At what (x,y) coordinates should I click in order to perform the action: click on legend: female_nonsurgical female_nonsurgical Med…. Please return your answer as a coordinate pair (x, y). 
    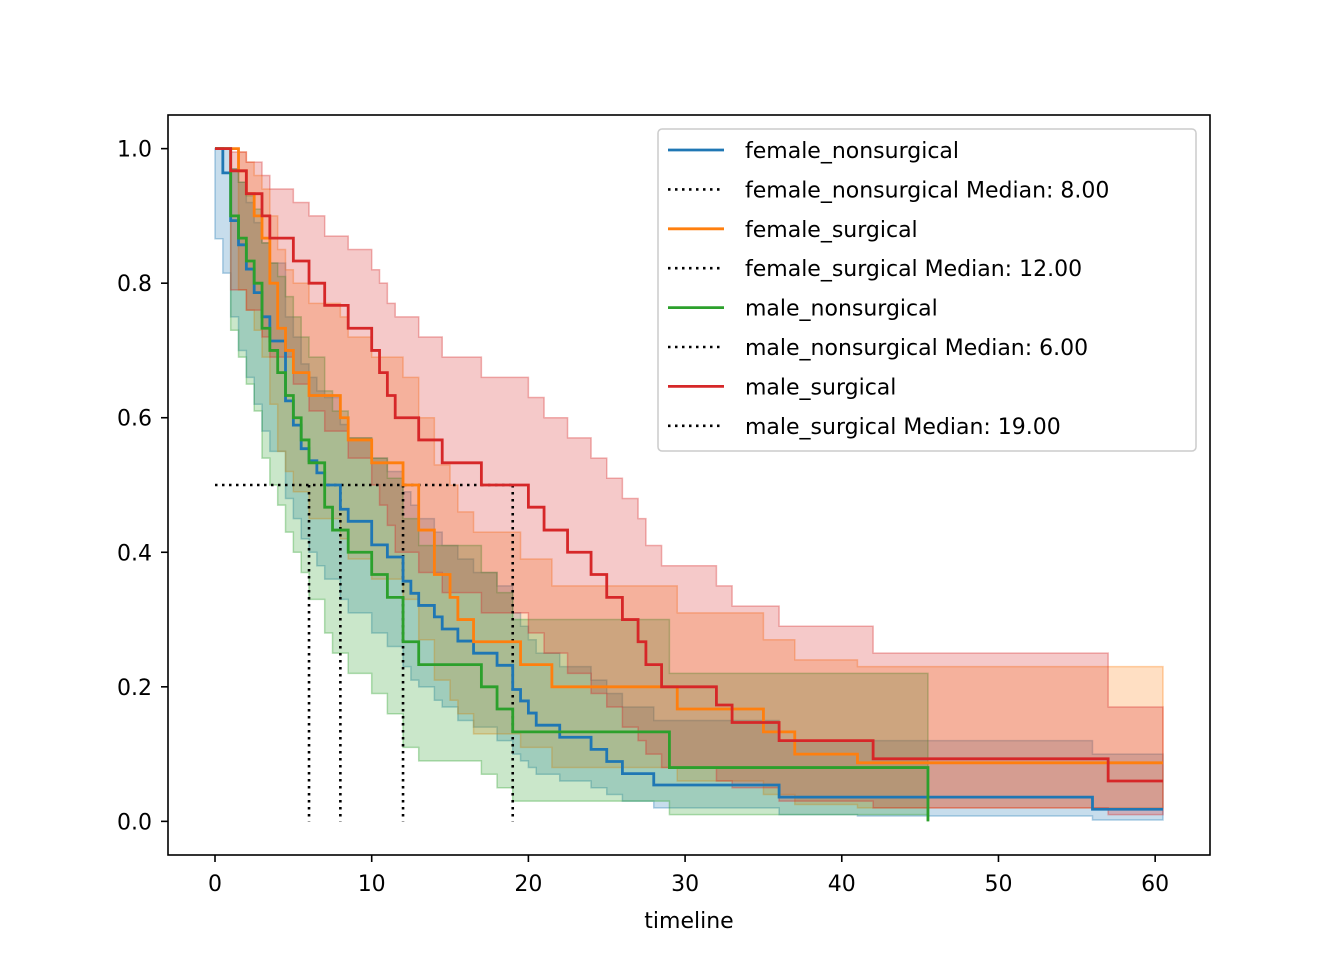
    Looking at the image, I should click on (927, 290).